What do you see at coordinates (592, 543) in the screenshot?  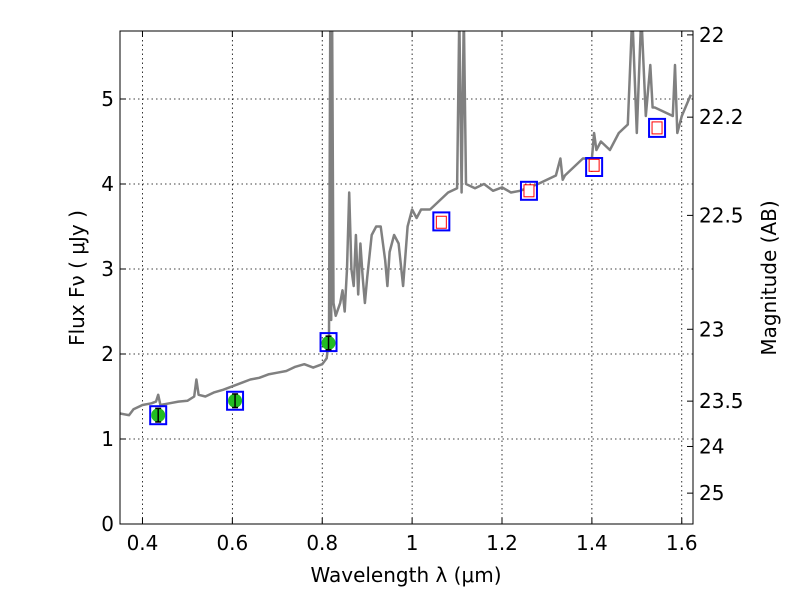 I see `x-tick-label: 1.4` at bounding box center [592, 543].